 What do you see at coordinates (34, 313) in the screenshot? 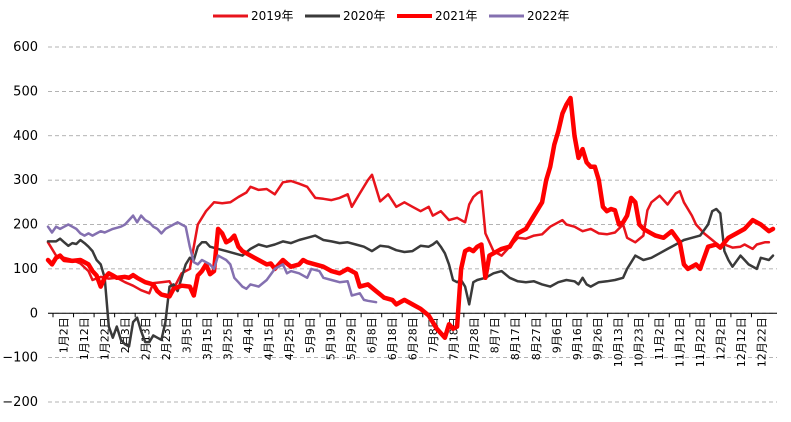
I see `y-tick-label: 0` at bounding box center [34, 313].